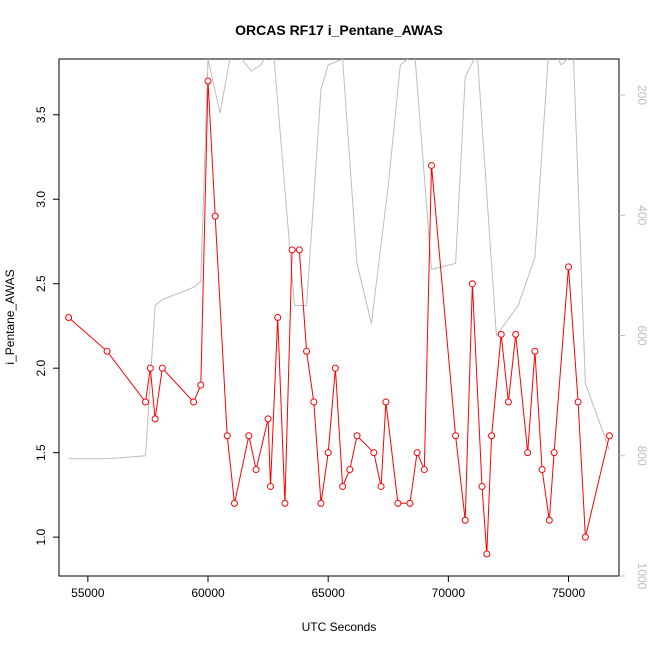  I want to click on x-axis-label: UTC Seconds, so click(339, 627).